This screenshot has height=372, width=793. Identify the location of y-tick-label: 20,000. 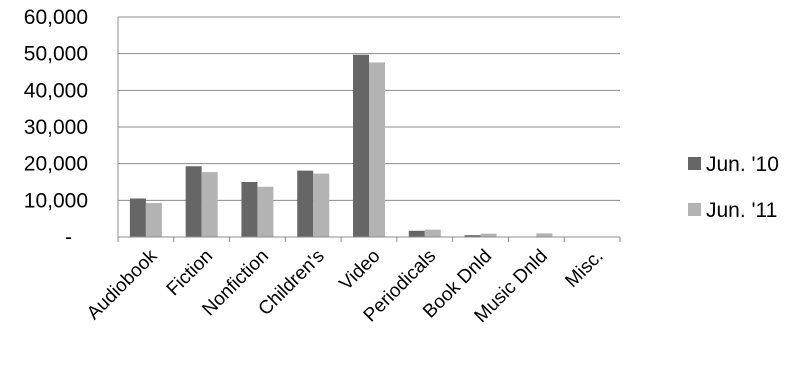
(56, 164).